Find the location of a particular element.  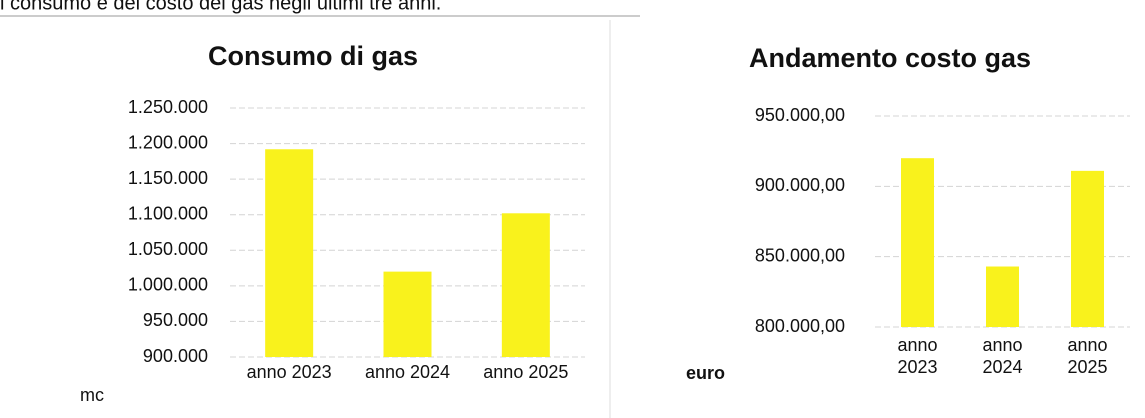

y-tick-label: 850.000,00 is located at coordinates (800, 255).